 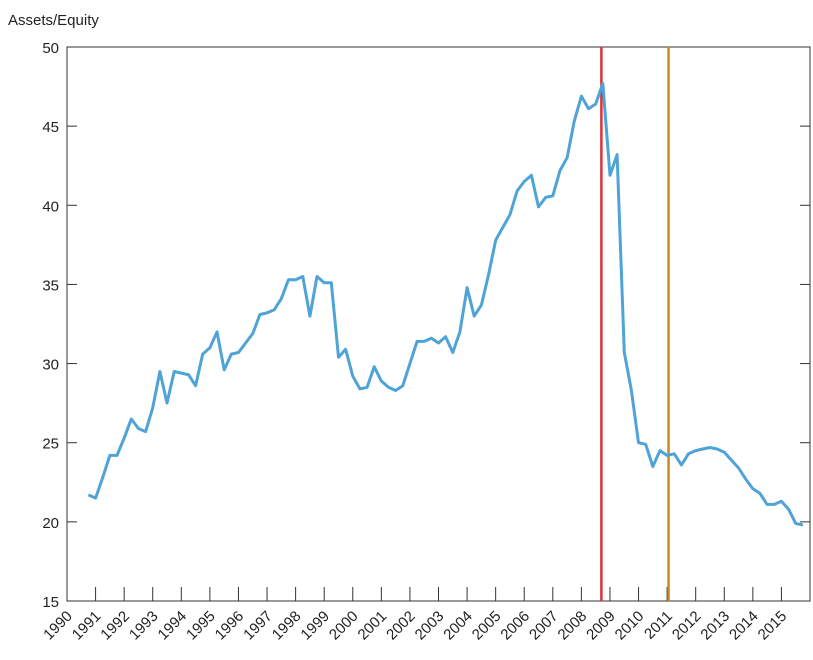 I want to click on x-tick-label: 2001, so click(x=373, y=626).